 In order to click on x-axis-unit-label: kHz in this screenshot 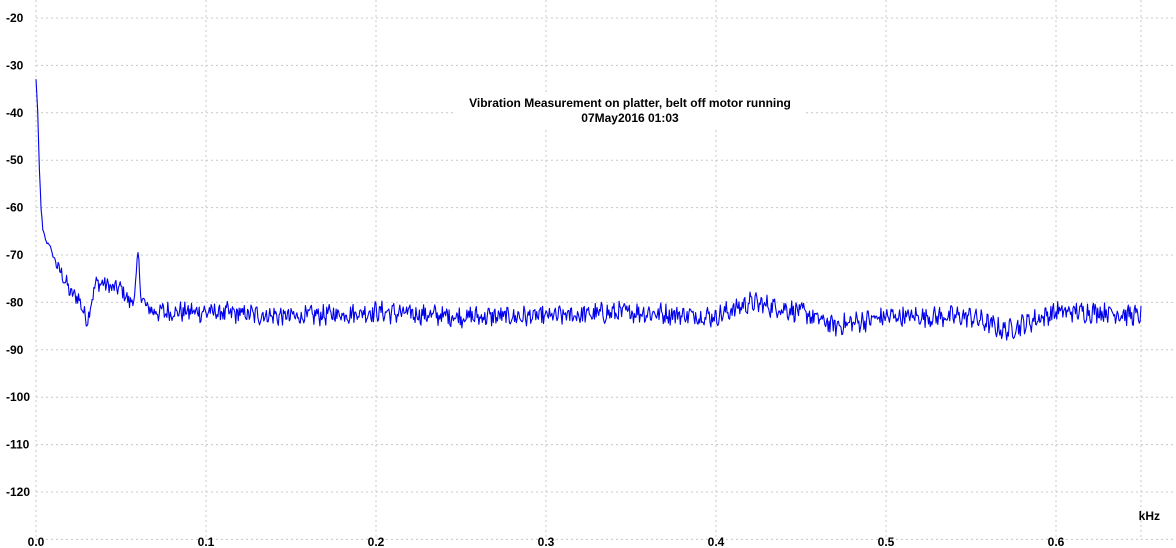, I will do `click(1149, 516)`.